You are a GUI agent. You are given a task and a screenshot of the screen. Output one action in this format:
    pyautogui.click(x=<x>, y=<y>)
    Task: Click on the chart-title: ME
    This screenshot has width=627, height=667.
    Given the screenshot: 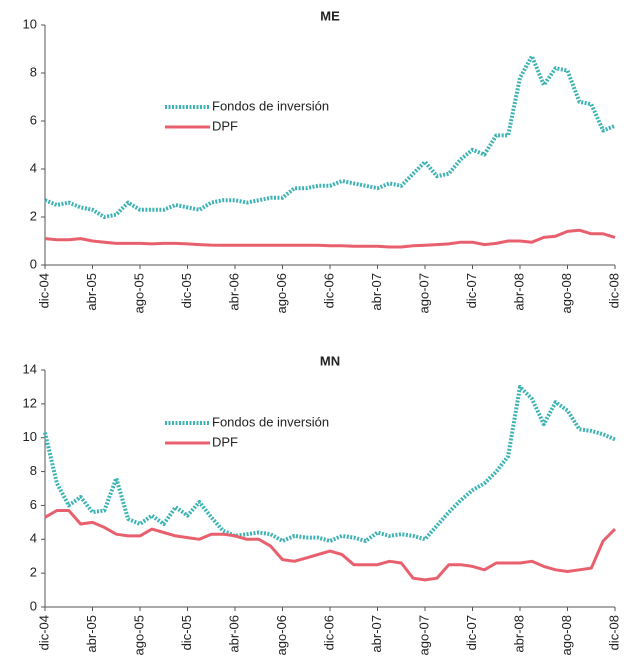 What is the action you would take?
    pyautogui.click(x=330, y=15)
    